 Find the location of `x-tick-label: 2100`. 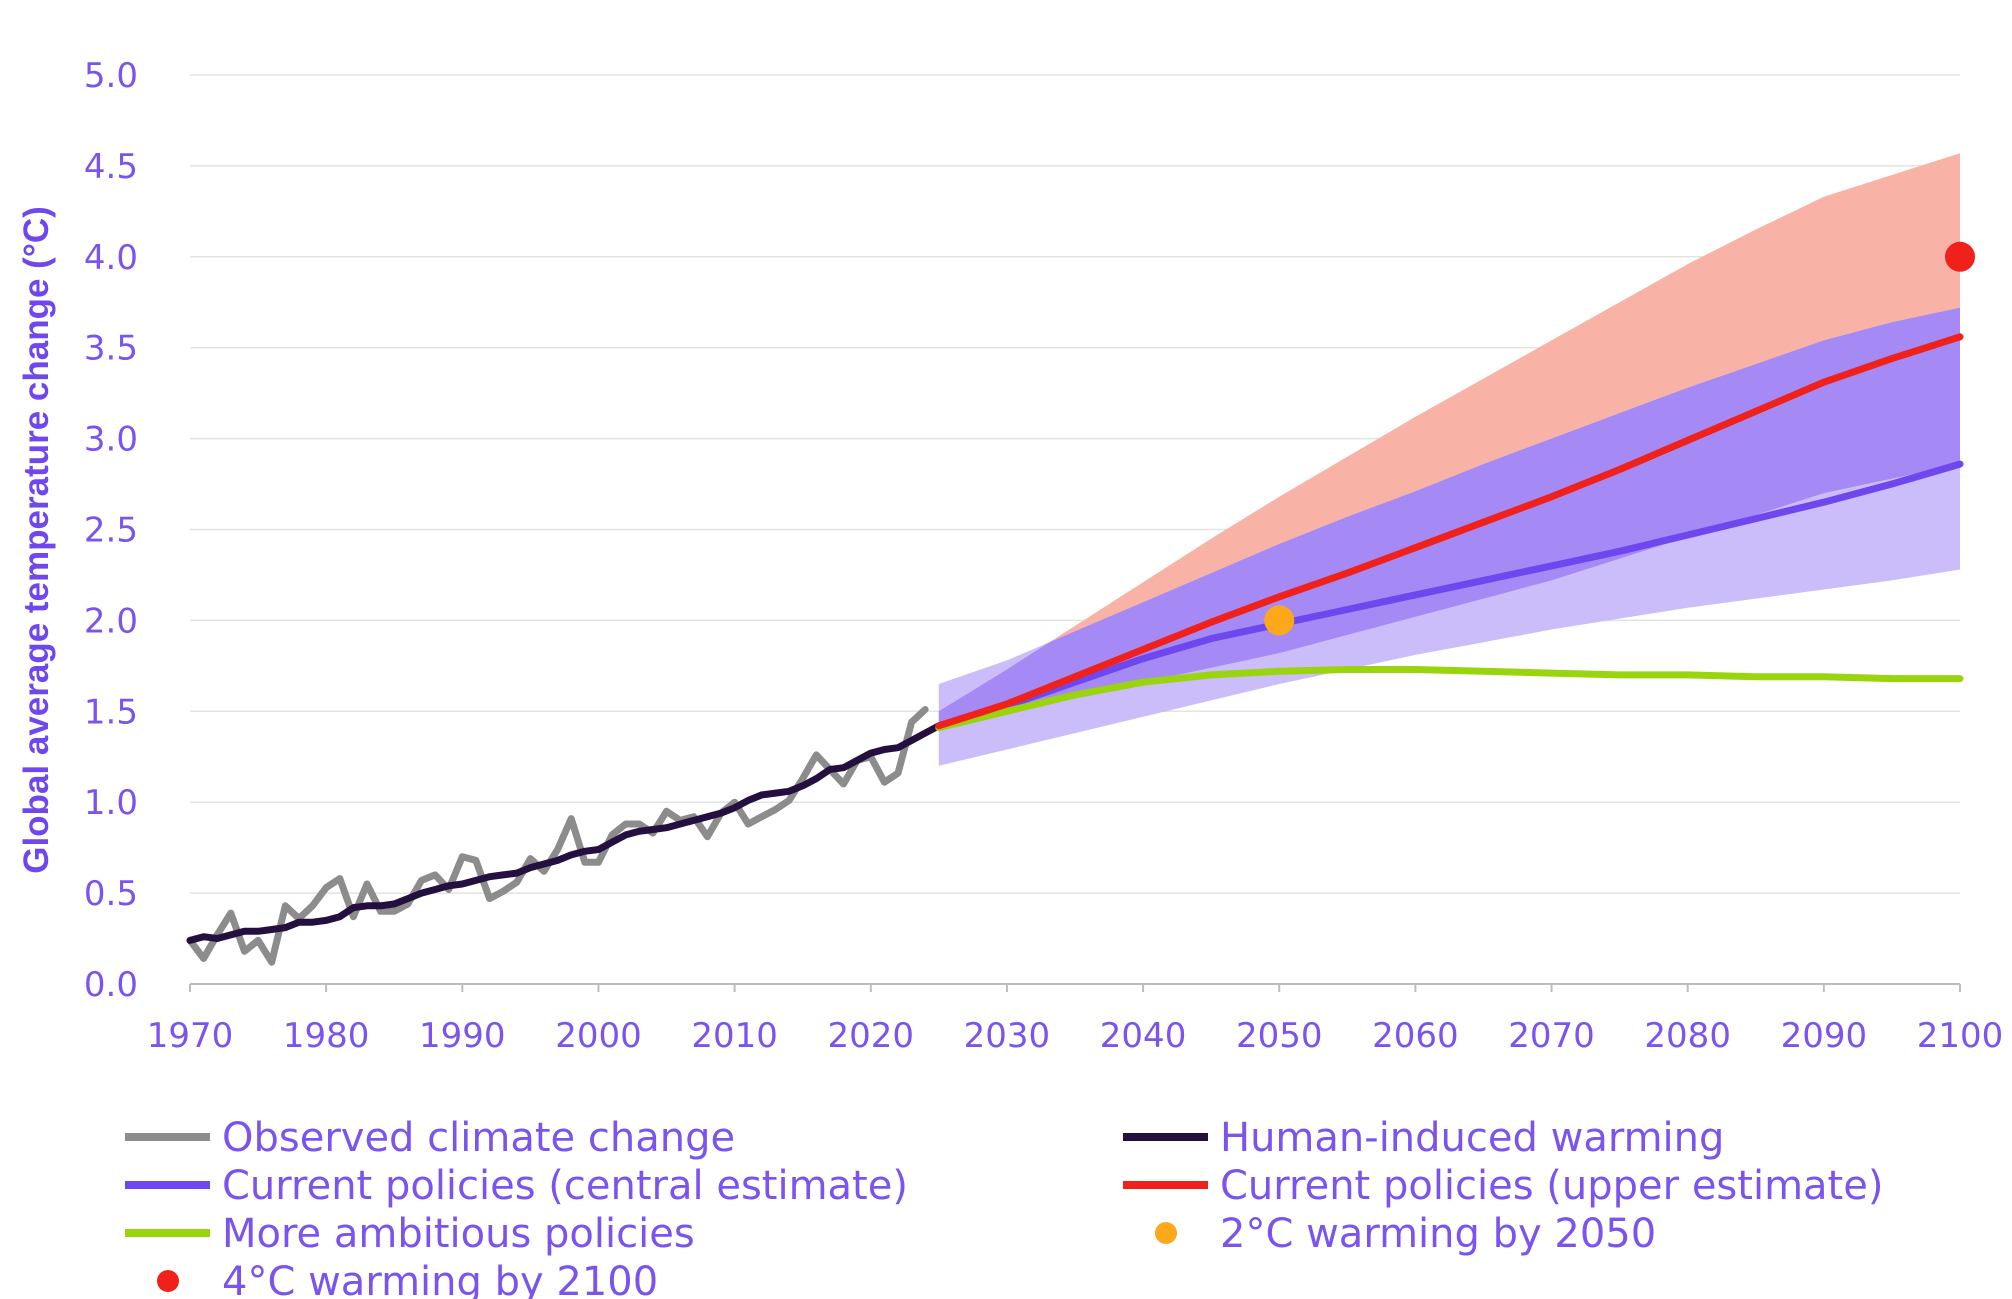

x-tick-label: 2100 is located at coordinates (1960, 1036).